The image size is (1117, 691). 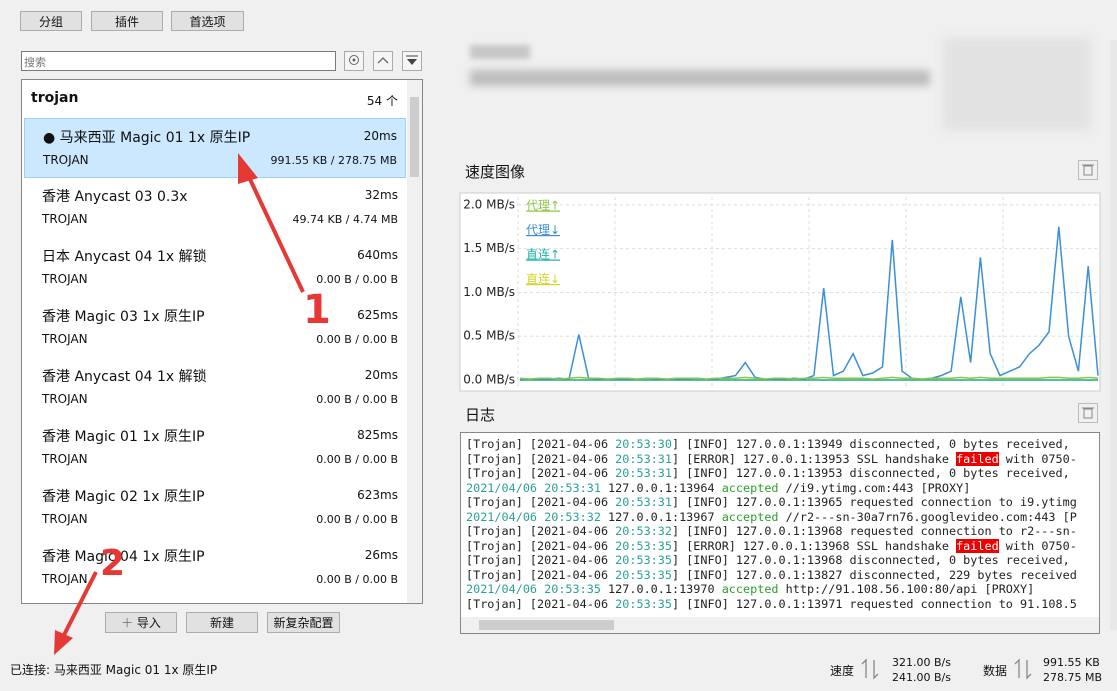 I want to click on log-time: 2021/04/06 20:53:32, so click(x=533, y=516).